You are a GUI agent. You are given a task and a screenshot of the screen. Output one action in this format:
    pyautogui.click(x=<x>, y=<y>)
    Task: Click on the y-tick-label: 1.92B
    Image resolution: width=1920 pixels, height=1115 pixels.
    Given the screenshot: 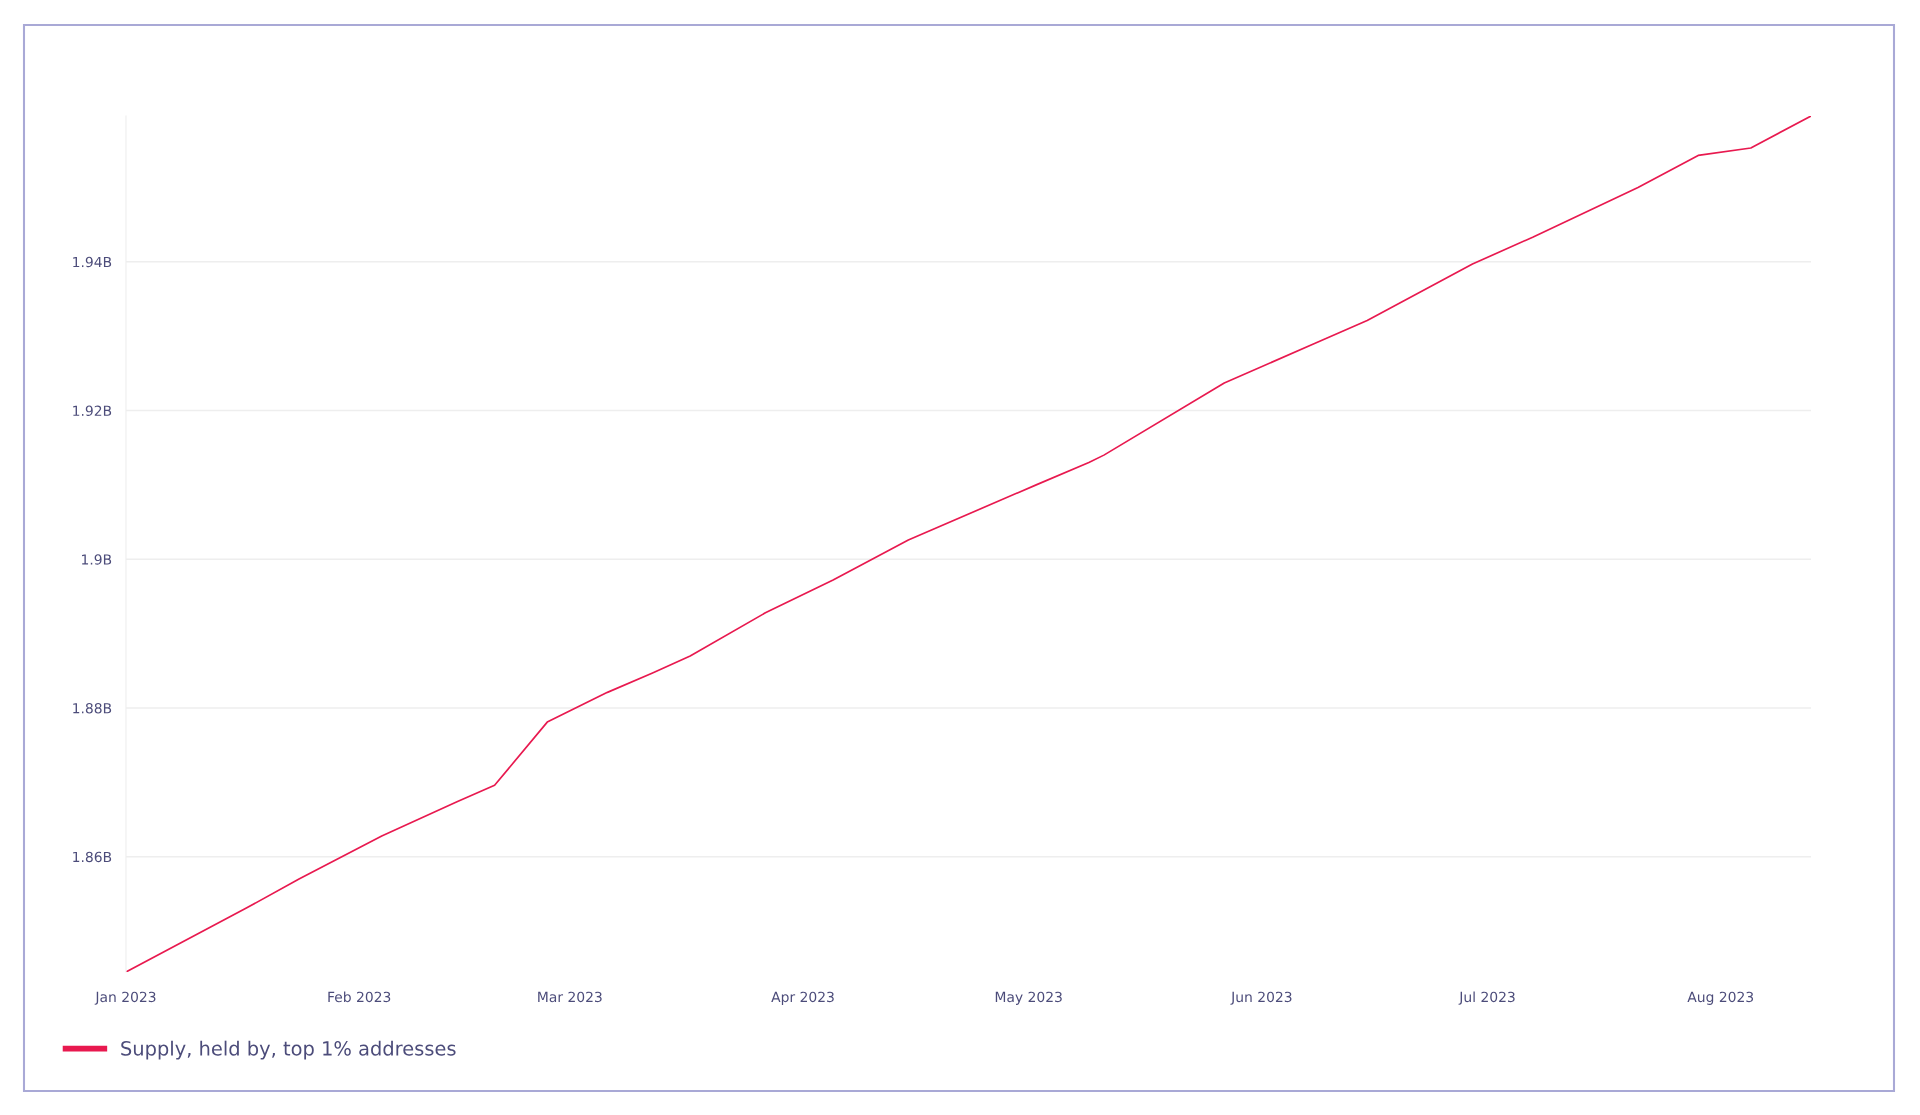 What is the action you would take?
    pyautogui.click(x=92, y=410)
    